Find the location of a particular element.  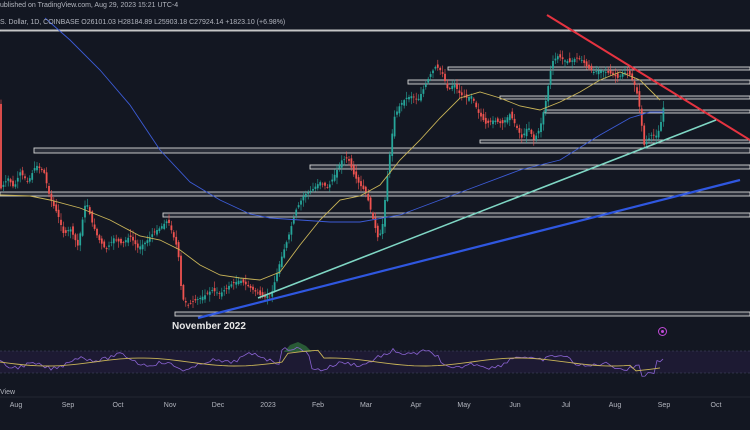

x-tick-label: Mar is located at coordinates (366, 405).